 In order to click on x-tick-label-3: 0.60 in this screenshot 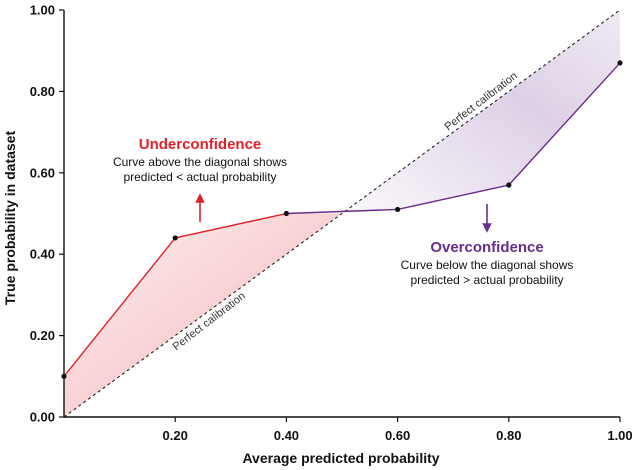, I will do `click(397, 435)`.